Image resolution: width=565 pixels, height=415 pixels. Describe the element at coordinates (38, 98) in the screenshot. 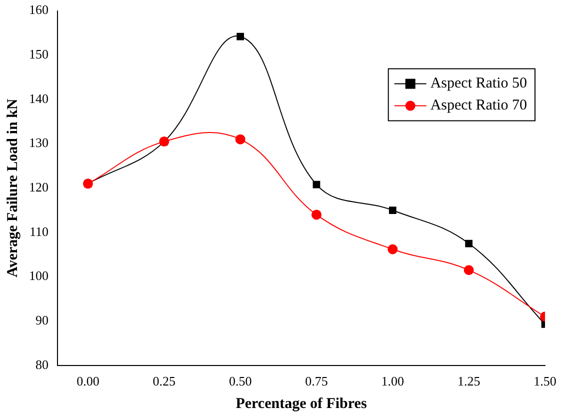

I see `y-tick-label: 140` at that location.